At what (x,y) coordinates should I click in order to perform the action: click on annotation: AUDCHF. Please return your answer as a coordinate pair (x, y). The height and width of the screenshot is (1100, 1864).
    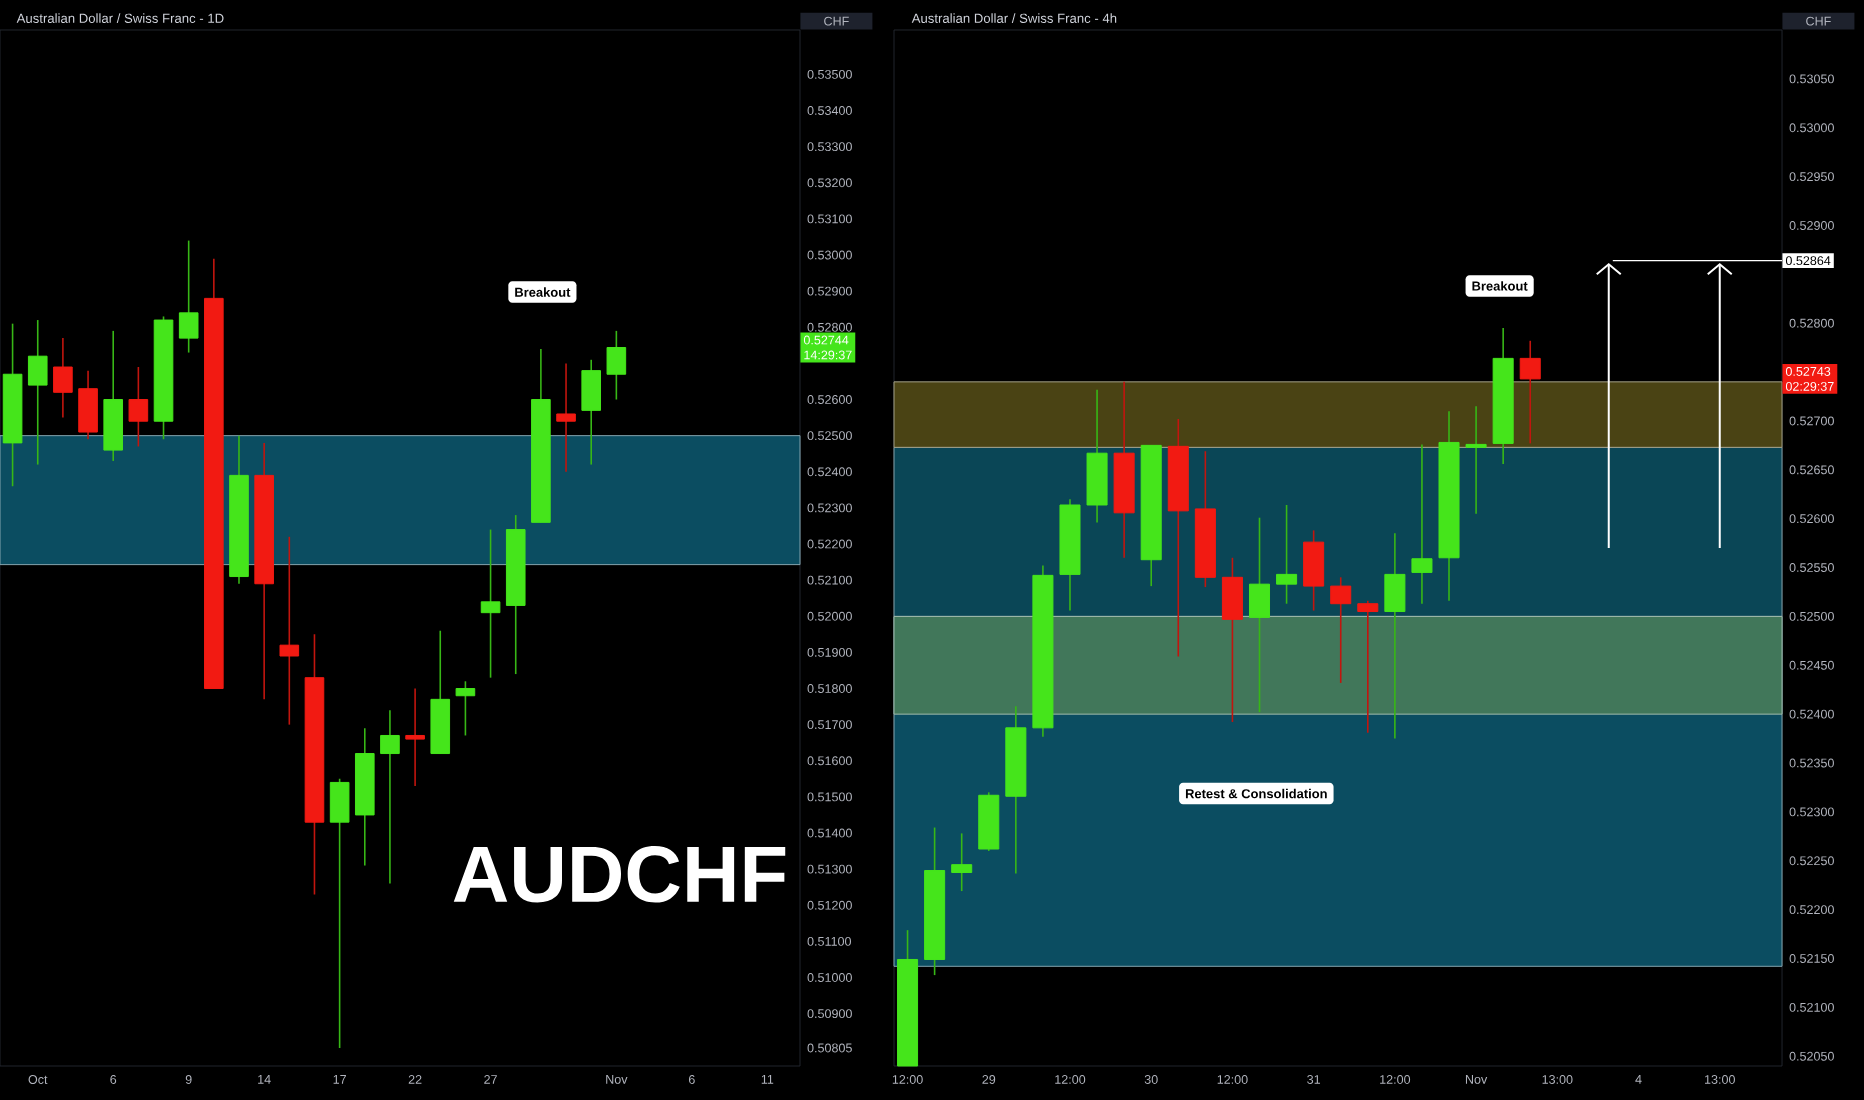
    Looking at the image, I should click on (619, 874).